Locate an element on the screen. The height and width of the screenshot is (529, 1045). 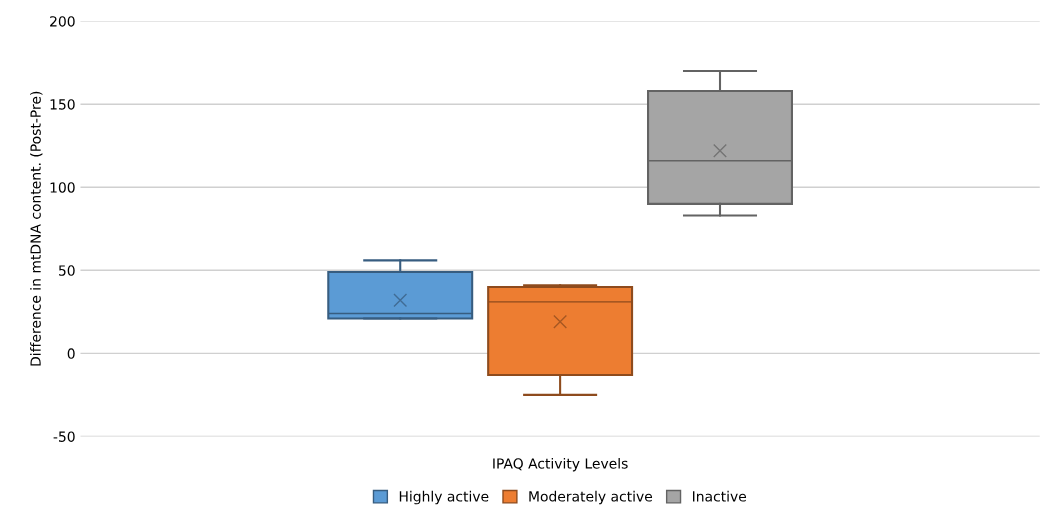
y-tick-label: 200 is located at coordinates (62, 21).